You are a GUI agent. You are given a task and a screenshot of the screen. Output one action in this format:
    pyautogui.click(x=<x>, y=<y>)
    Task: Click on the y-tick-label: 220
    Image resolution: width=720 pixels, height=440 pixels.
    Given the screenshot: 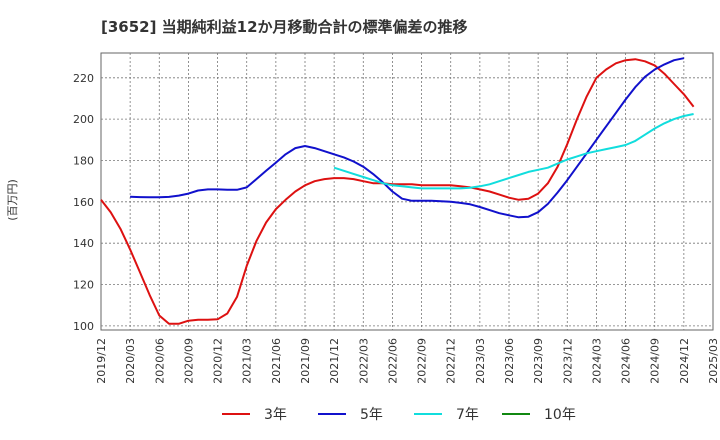 What is the action you would take?
    pyautogui.click(x=83, y=78)
    